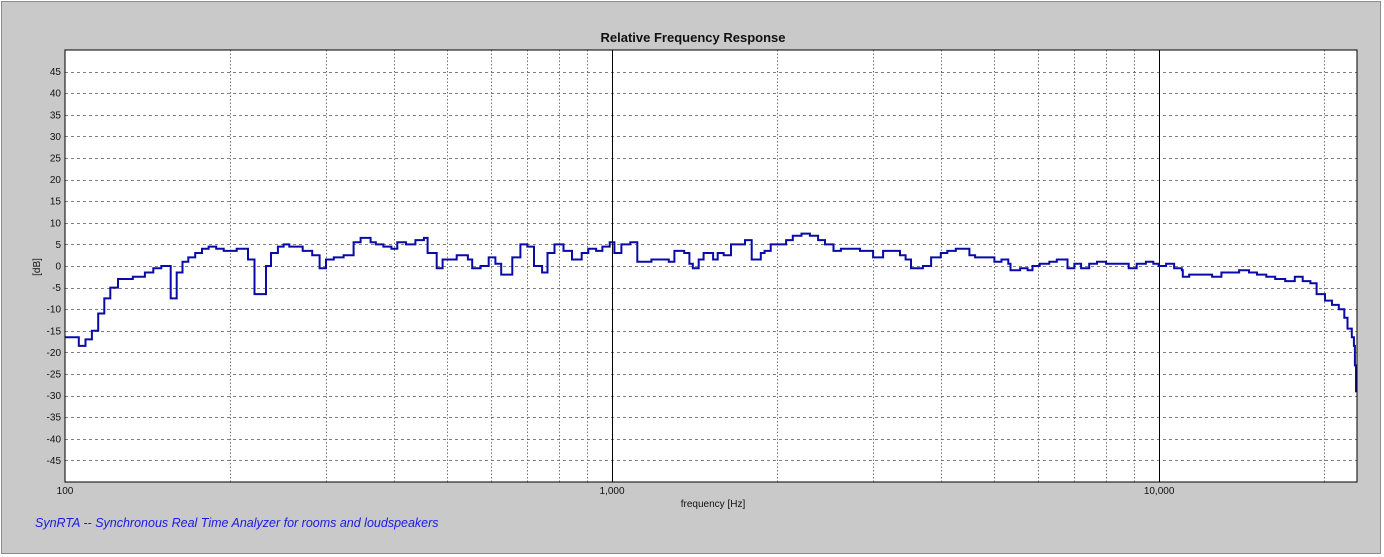 The height and width of the screenshot is (557, 1384). Describe the element at coordinates (54, 461) in the screenshot. I see `y-tick-label: -45` at that location.